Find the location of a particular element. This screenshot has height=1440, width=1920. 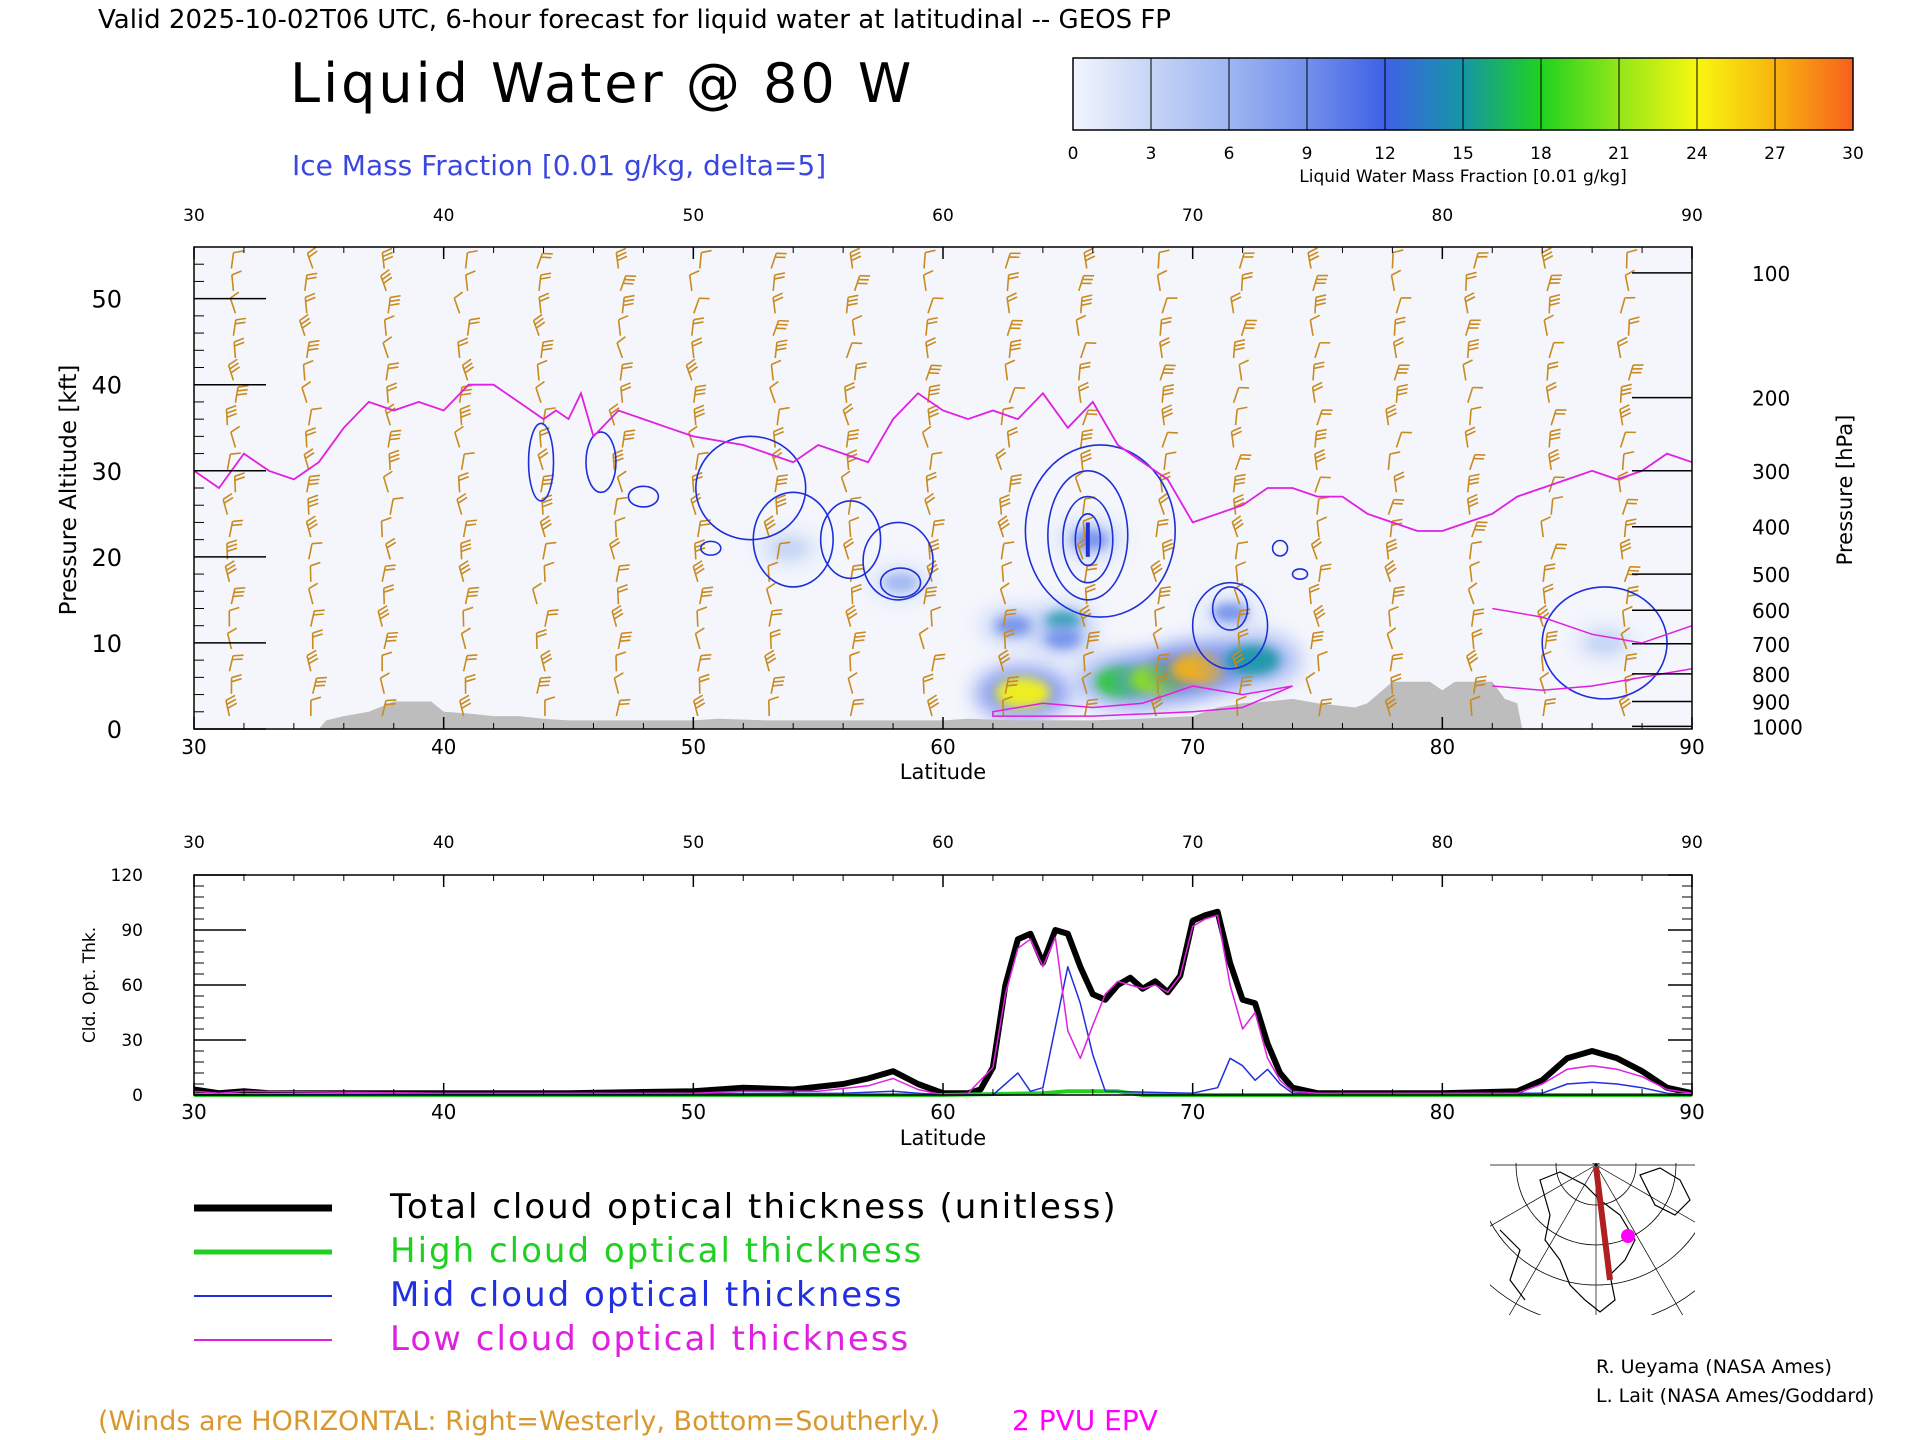

ice-mass-subtitle: Ice Mass Fraction [0.01 g/kg, delta=5] is located at coordinates (559, 165).